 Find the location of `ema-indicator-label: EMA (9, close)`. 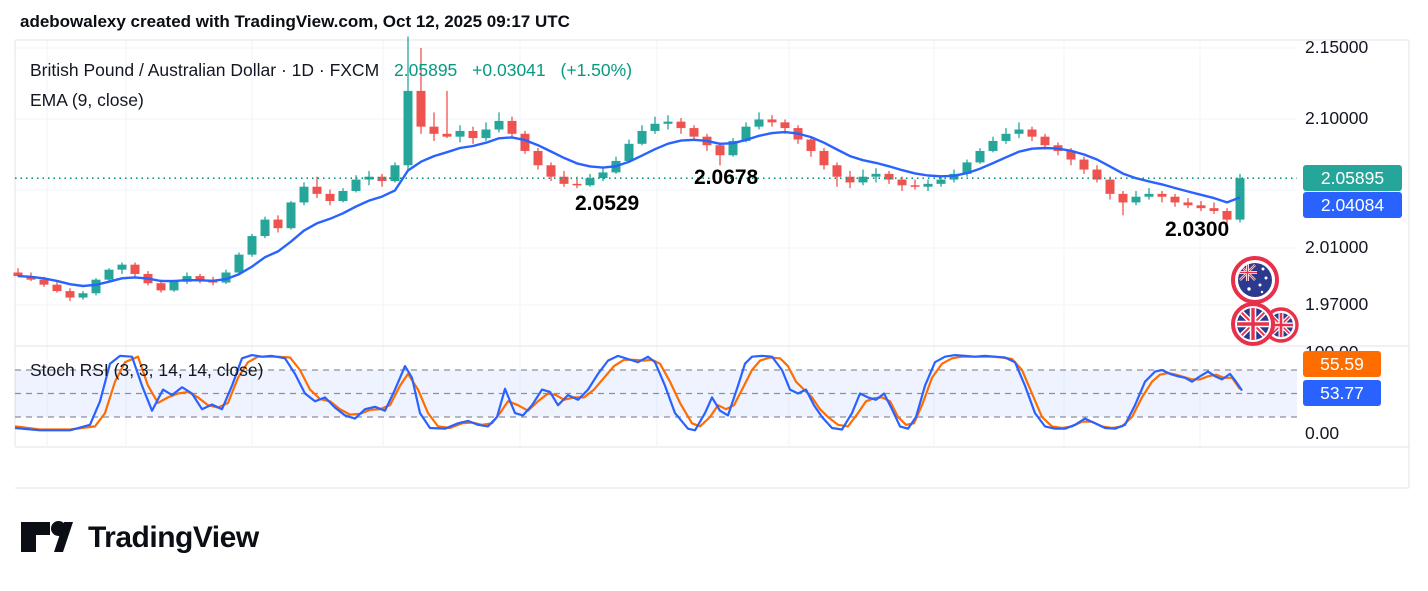

ema-indicator-label: EMA (9, close) is located at coordinates (87, 100).